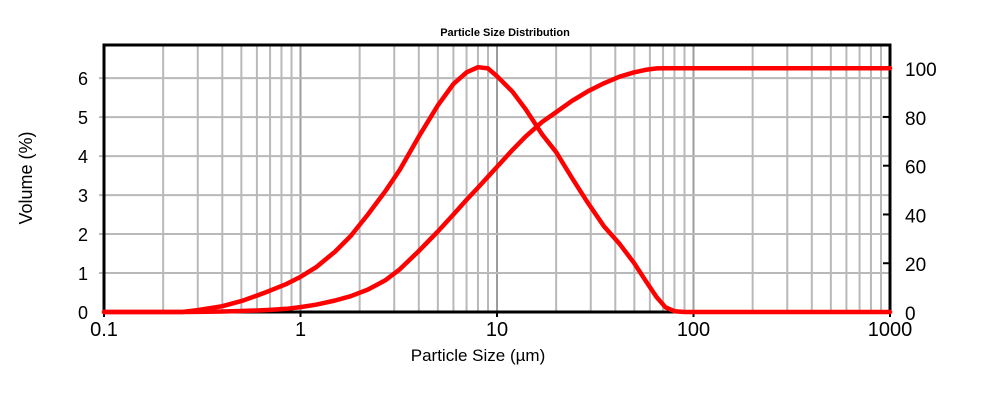 This screenshot has width=1000, height=400. I want to click on y-left-tick-label: 6, so click(83, 79).